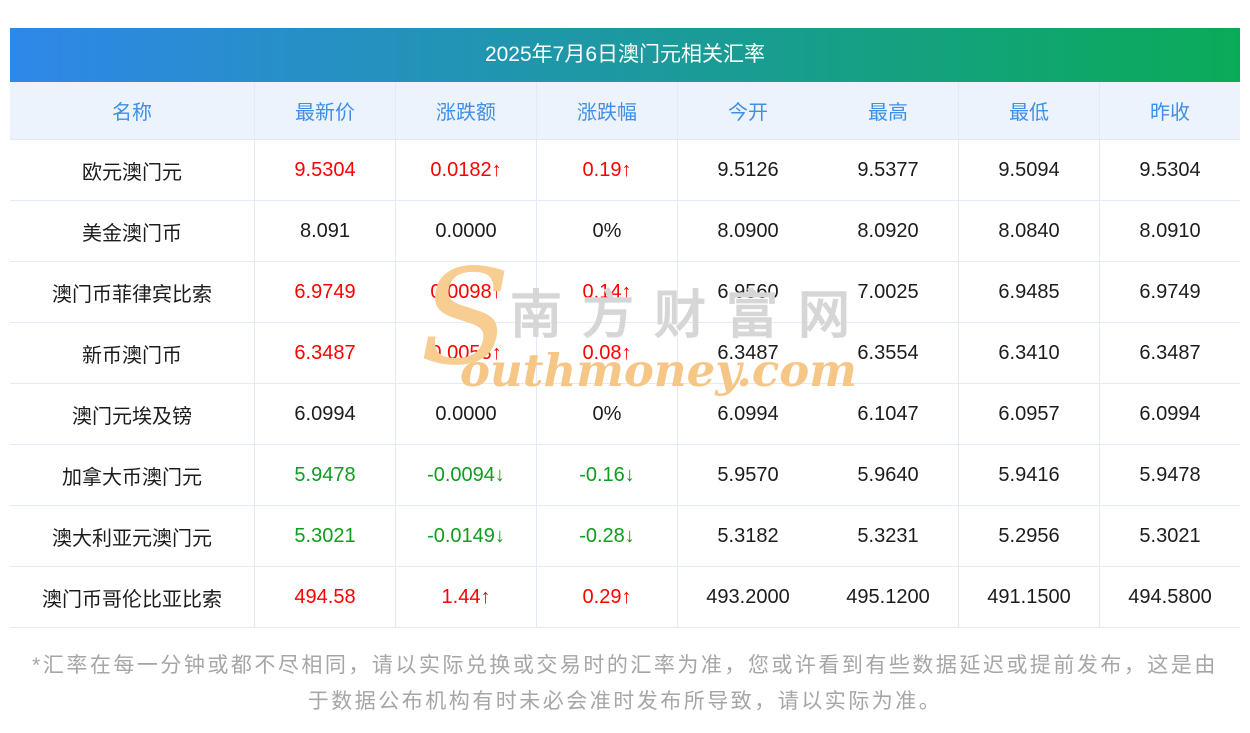 This screenshot has width=1250, height=733. I want to click on latest-price: 6.0994, so click(325, 414).